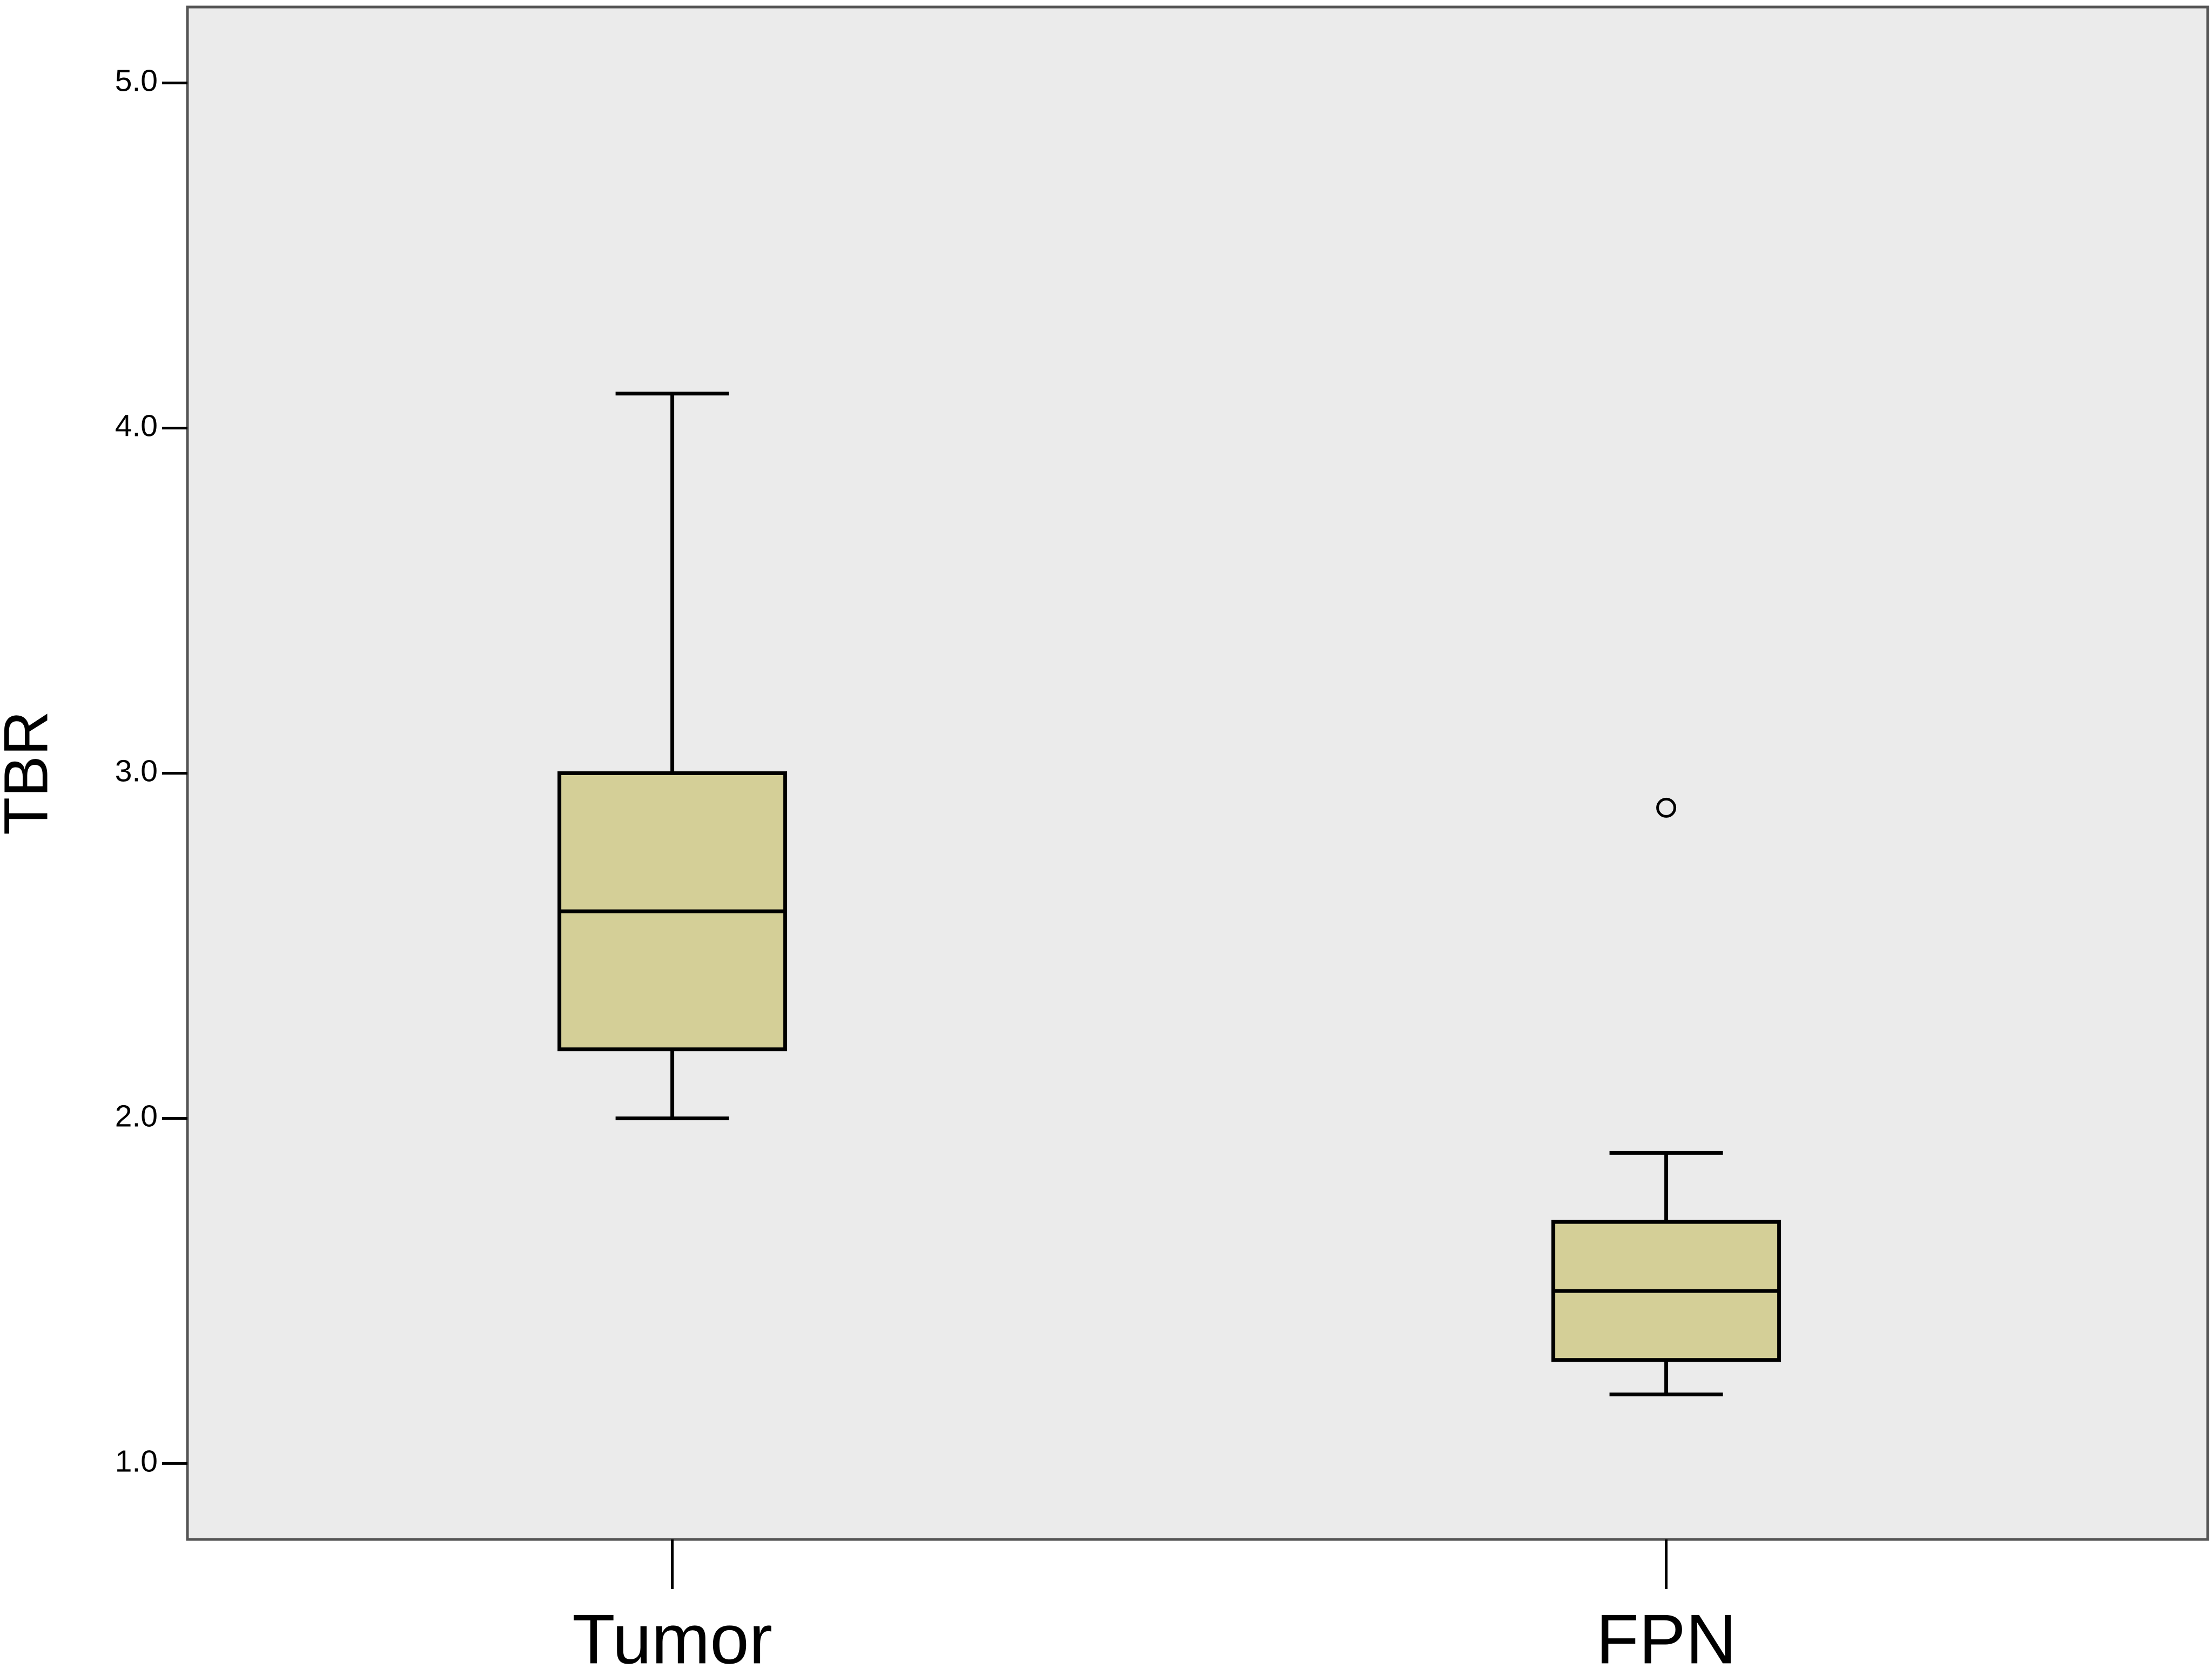  I want to click on y-tick-label: 1.0, so click(136, 1461).